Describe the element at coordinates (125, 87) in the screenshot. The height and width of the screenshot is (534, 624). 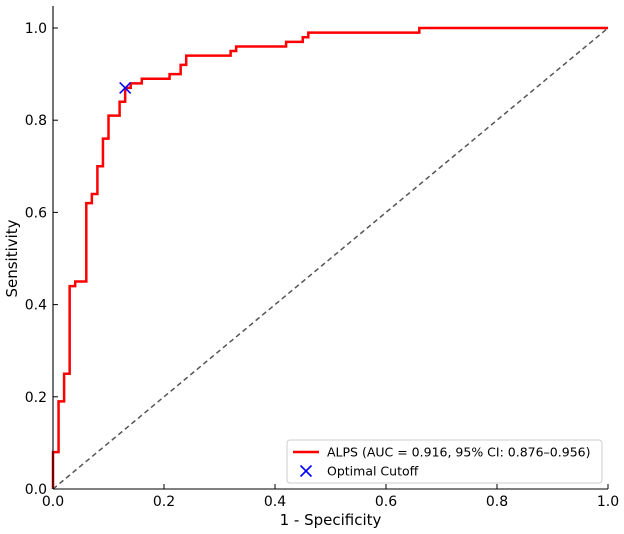
I see `optimal-cutoff-marker` at that location.